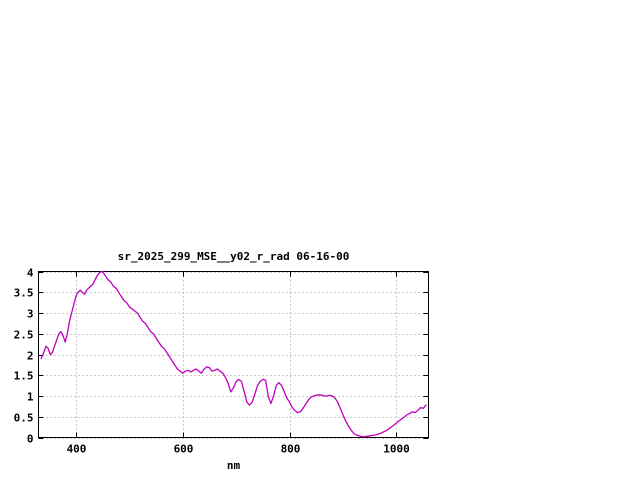 This screenshot has height=480, width=640. I want to click on y-tick-label: 0.5, so click(24, 418).